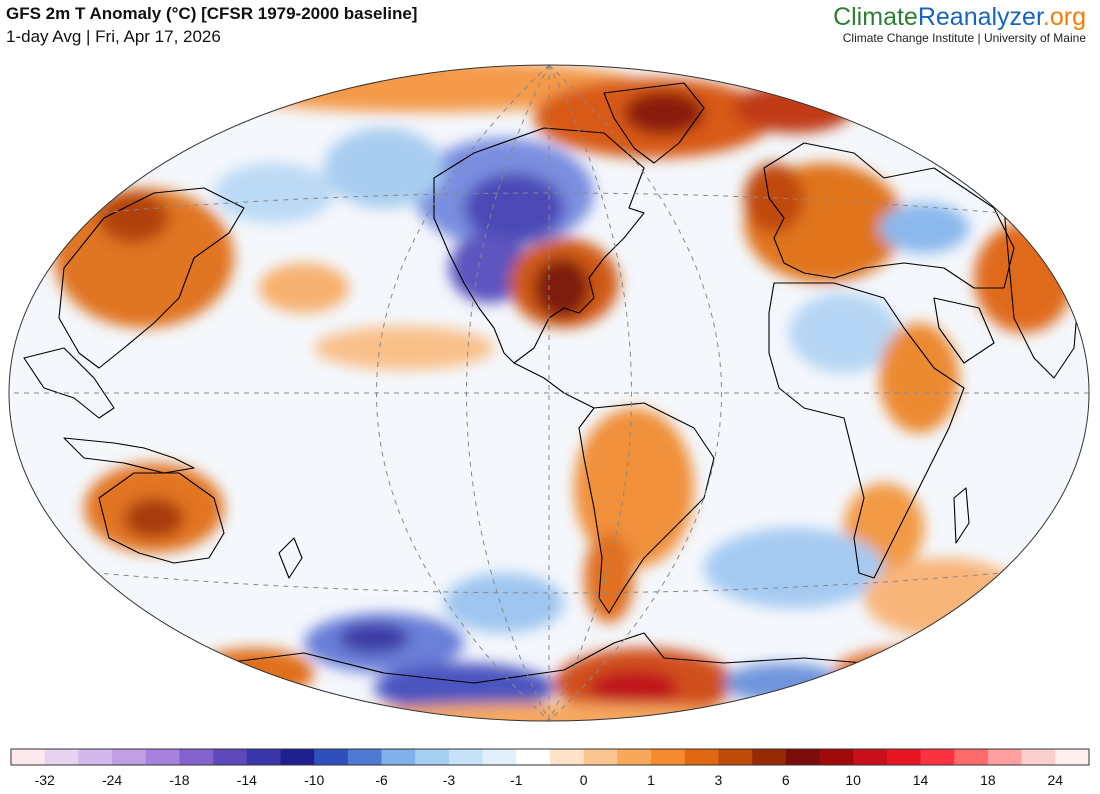  Describe the element at coordinates (980, 17) in the screenshot. I see `brand-name-part2: Reanalyzer` at that location.